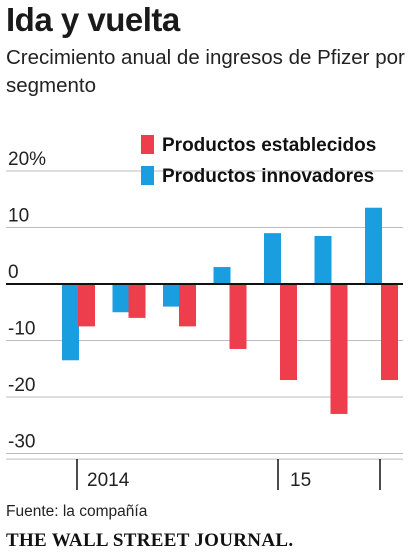 The image size is (420, 558). What do you see at coordinates (150, 540) in the screenshot?
I see `publisher-logo: THE WALL STREET JOURNAL.` at bounding box center [150, 540].